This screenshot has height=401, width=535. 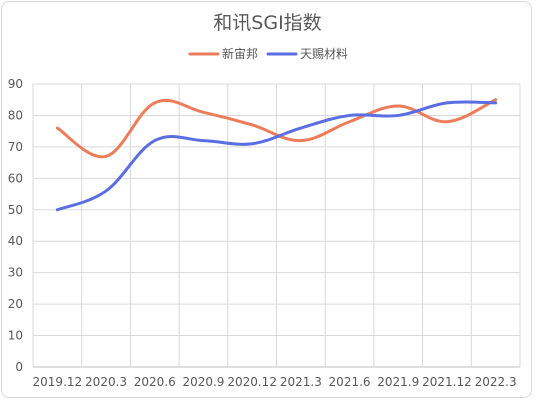 What do you see at coordinates (15, 210) in the screenshot?
I see `y-tick-label: 50` at bounding box center [15, 210].